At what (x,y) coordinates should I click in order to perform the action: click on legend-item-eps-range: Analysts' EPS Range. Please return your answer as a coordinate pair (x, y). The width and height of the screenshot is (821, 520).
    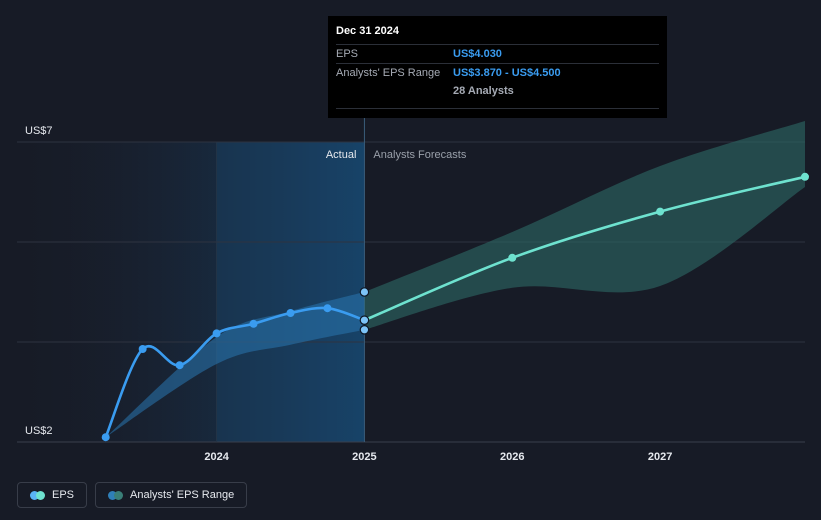
    Looking at the image, I should click on (171, 495).